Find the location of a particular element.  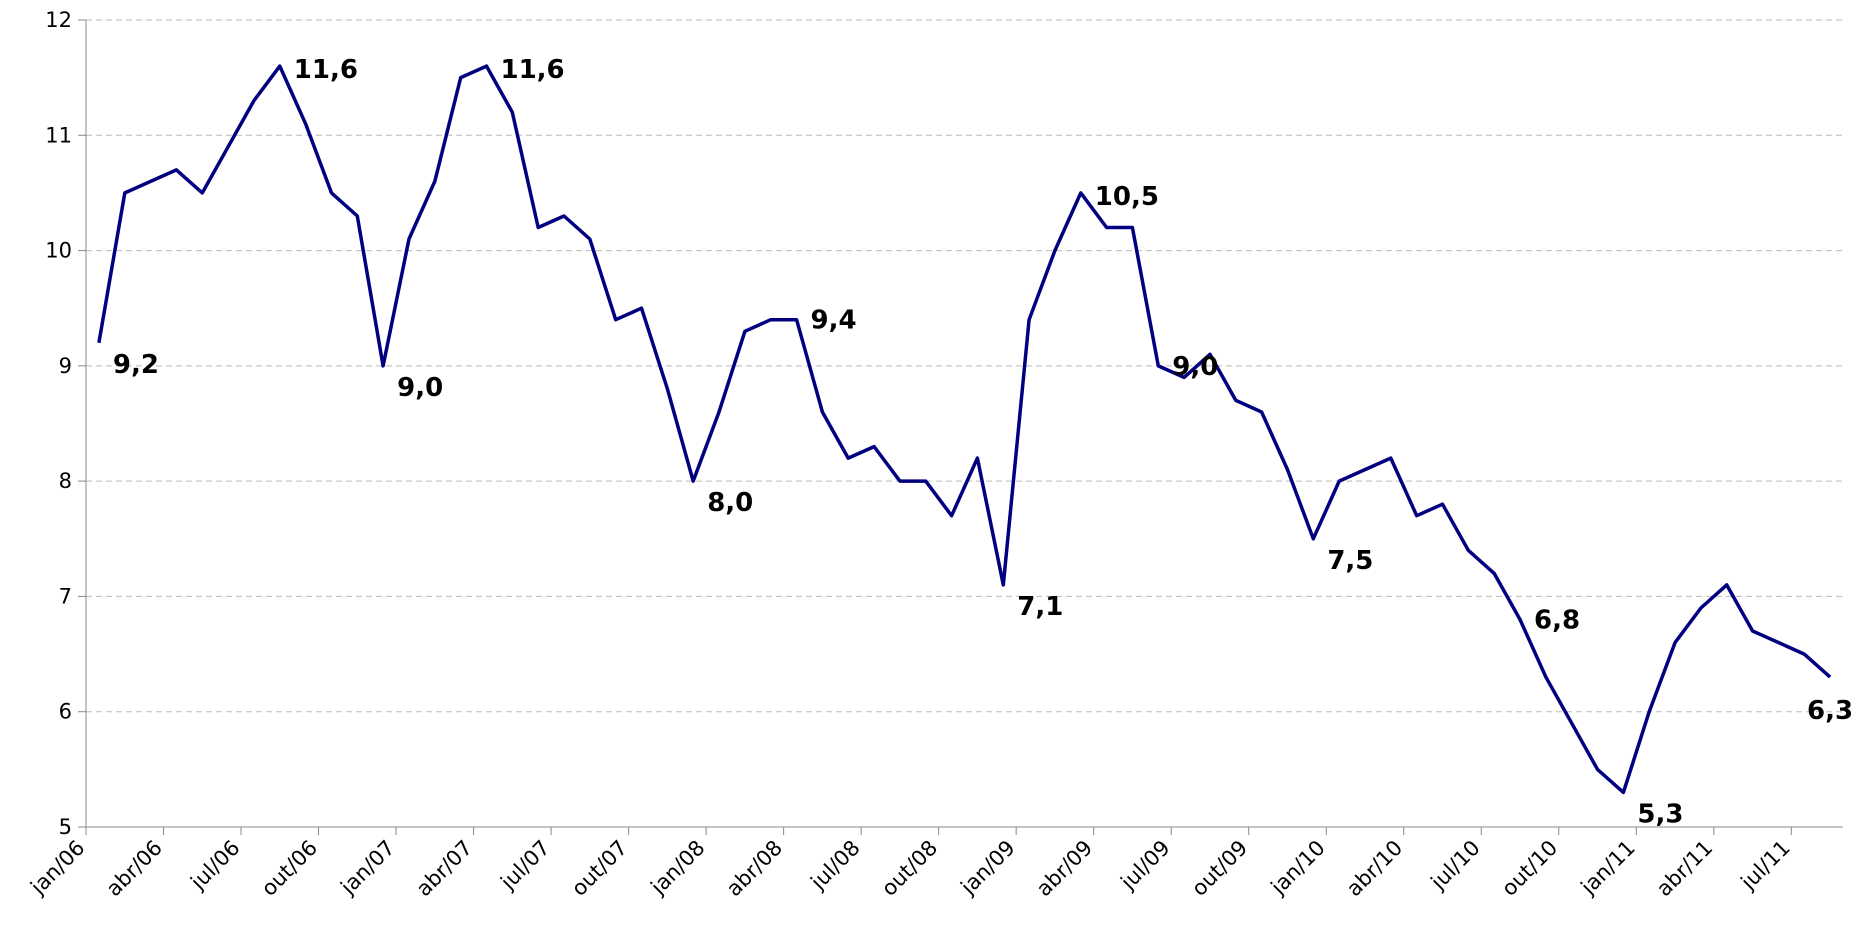

x-tick-label: jan/11 is located at coordinates (1608, 868).